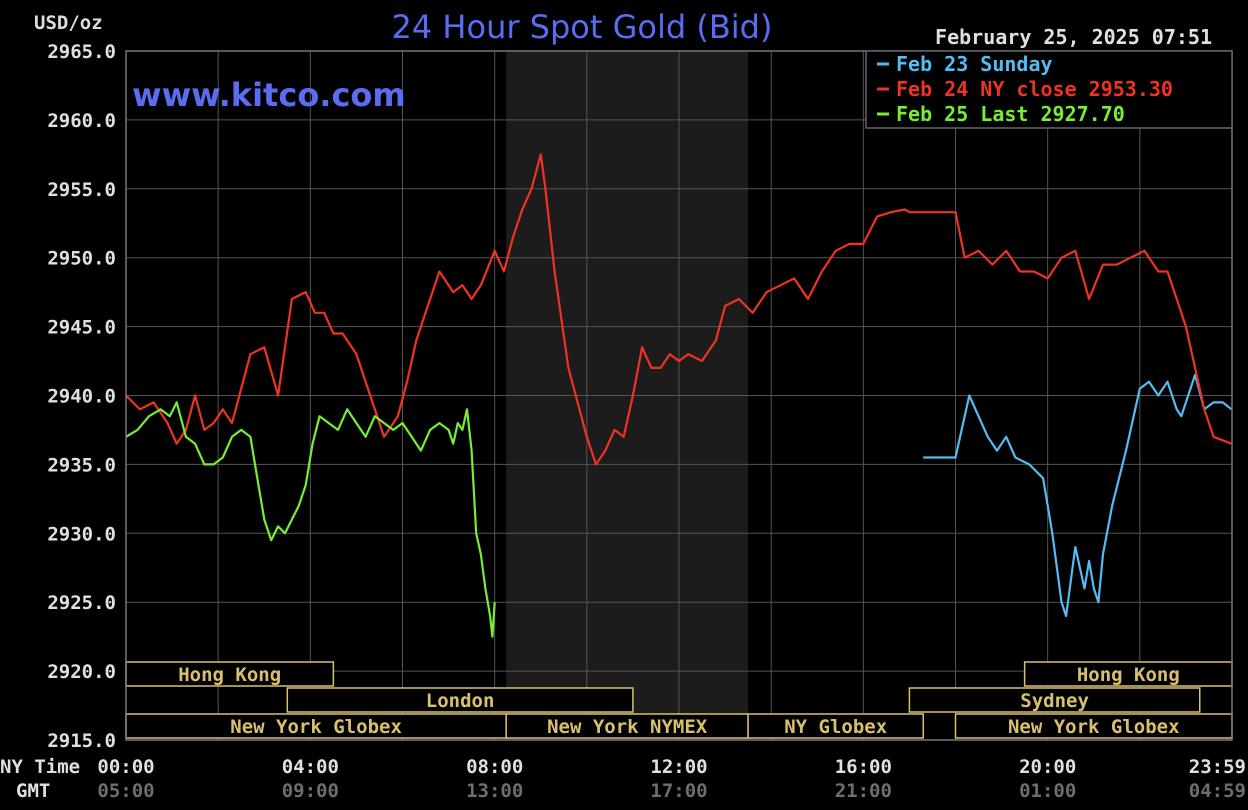 This screenshot has width=1248, height=810. I want to click on y-tick-label: 2925.0, so click(81, 603).